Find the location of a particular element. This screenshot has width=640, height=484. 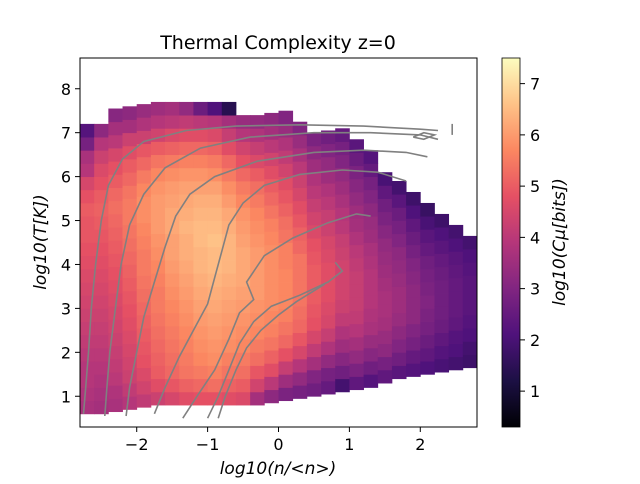

colorbar-label: log10(Cμ[bits]) is located at coordinates (560, 242).